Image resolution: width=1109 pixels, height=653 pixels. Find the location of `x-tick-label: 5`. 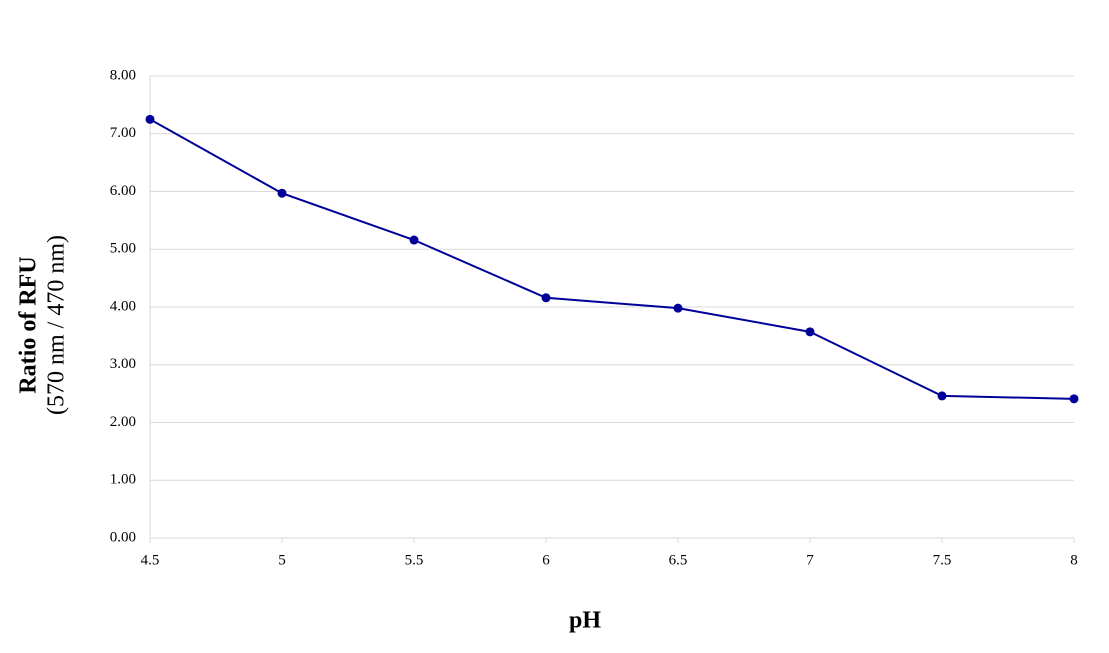

x-tick-label: 5 is located at coordinates (282, 560).